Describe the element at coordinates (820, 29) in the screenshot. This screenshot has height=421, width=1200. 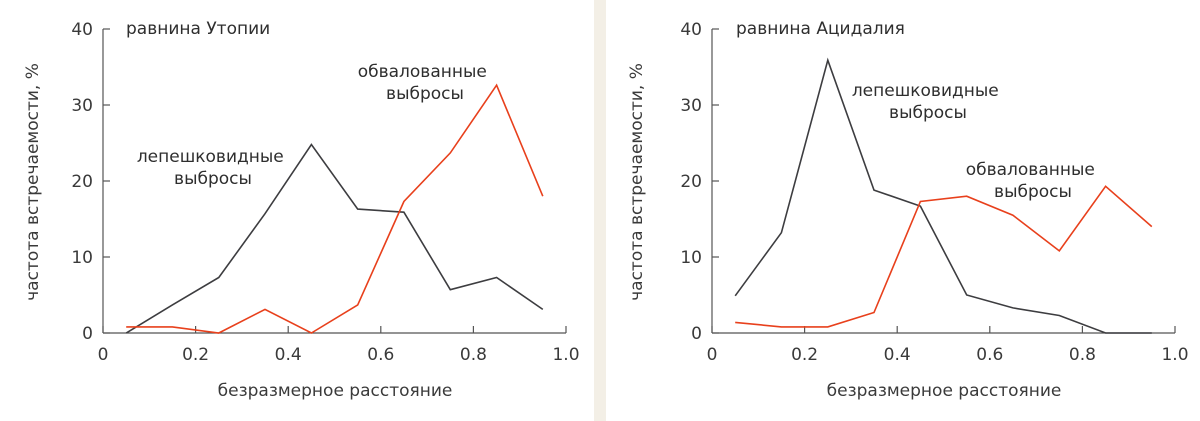
I see `chart-title: равнина Ацидалия` at that location.